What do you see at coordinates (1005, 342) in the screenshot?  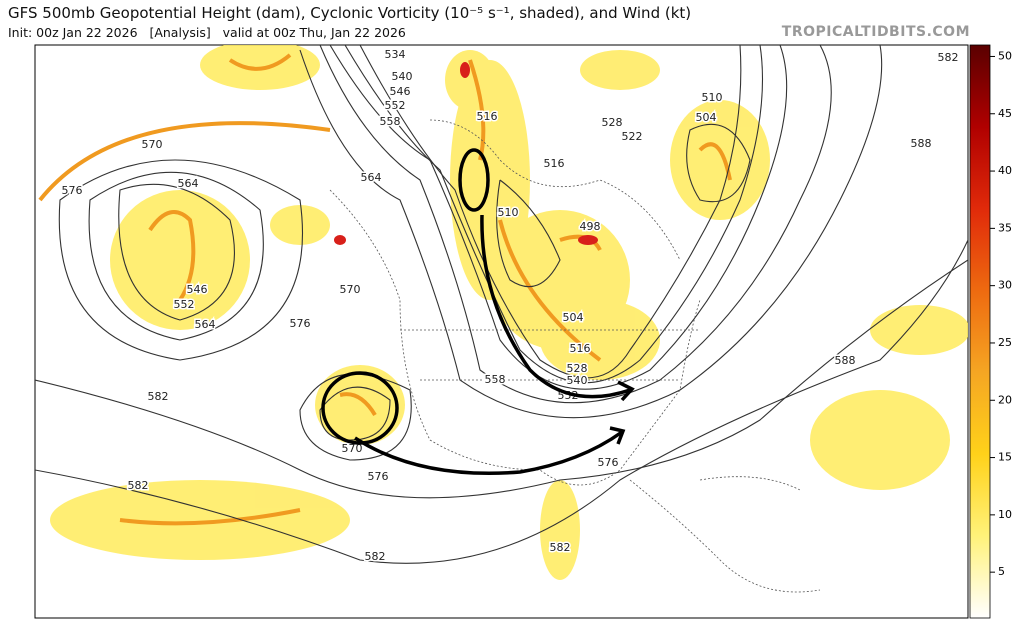 I see `colorbar-tick-label: 25` at bounding box center [1005, 342].